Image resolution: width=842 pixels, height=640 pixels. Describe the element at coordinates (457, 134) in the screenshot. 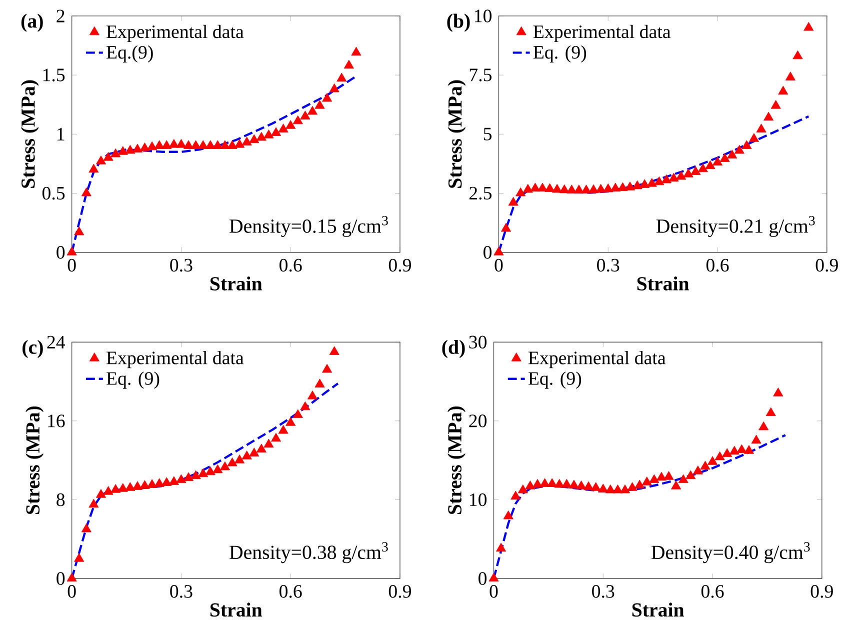

I see `y-axis-title: Stress (MPa)` at that location.